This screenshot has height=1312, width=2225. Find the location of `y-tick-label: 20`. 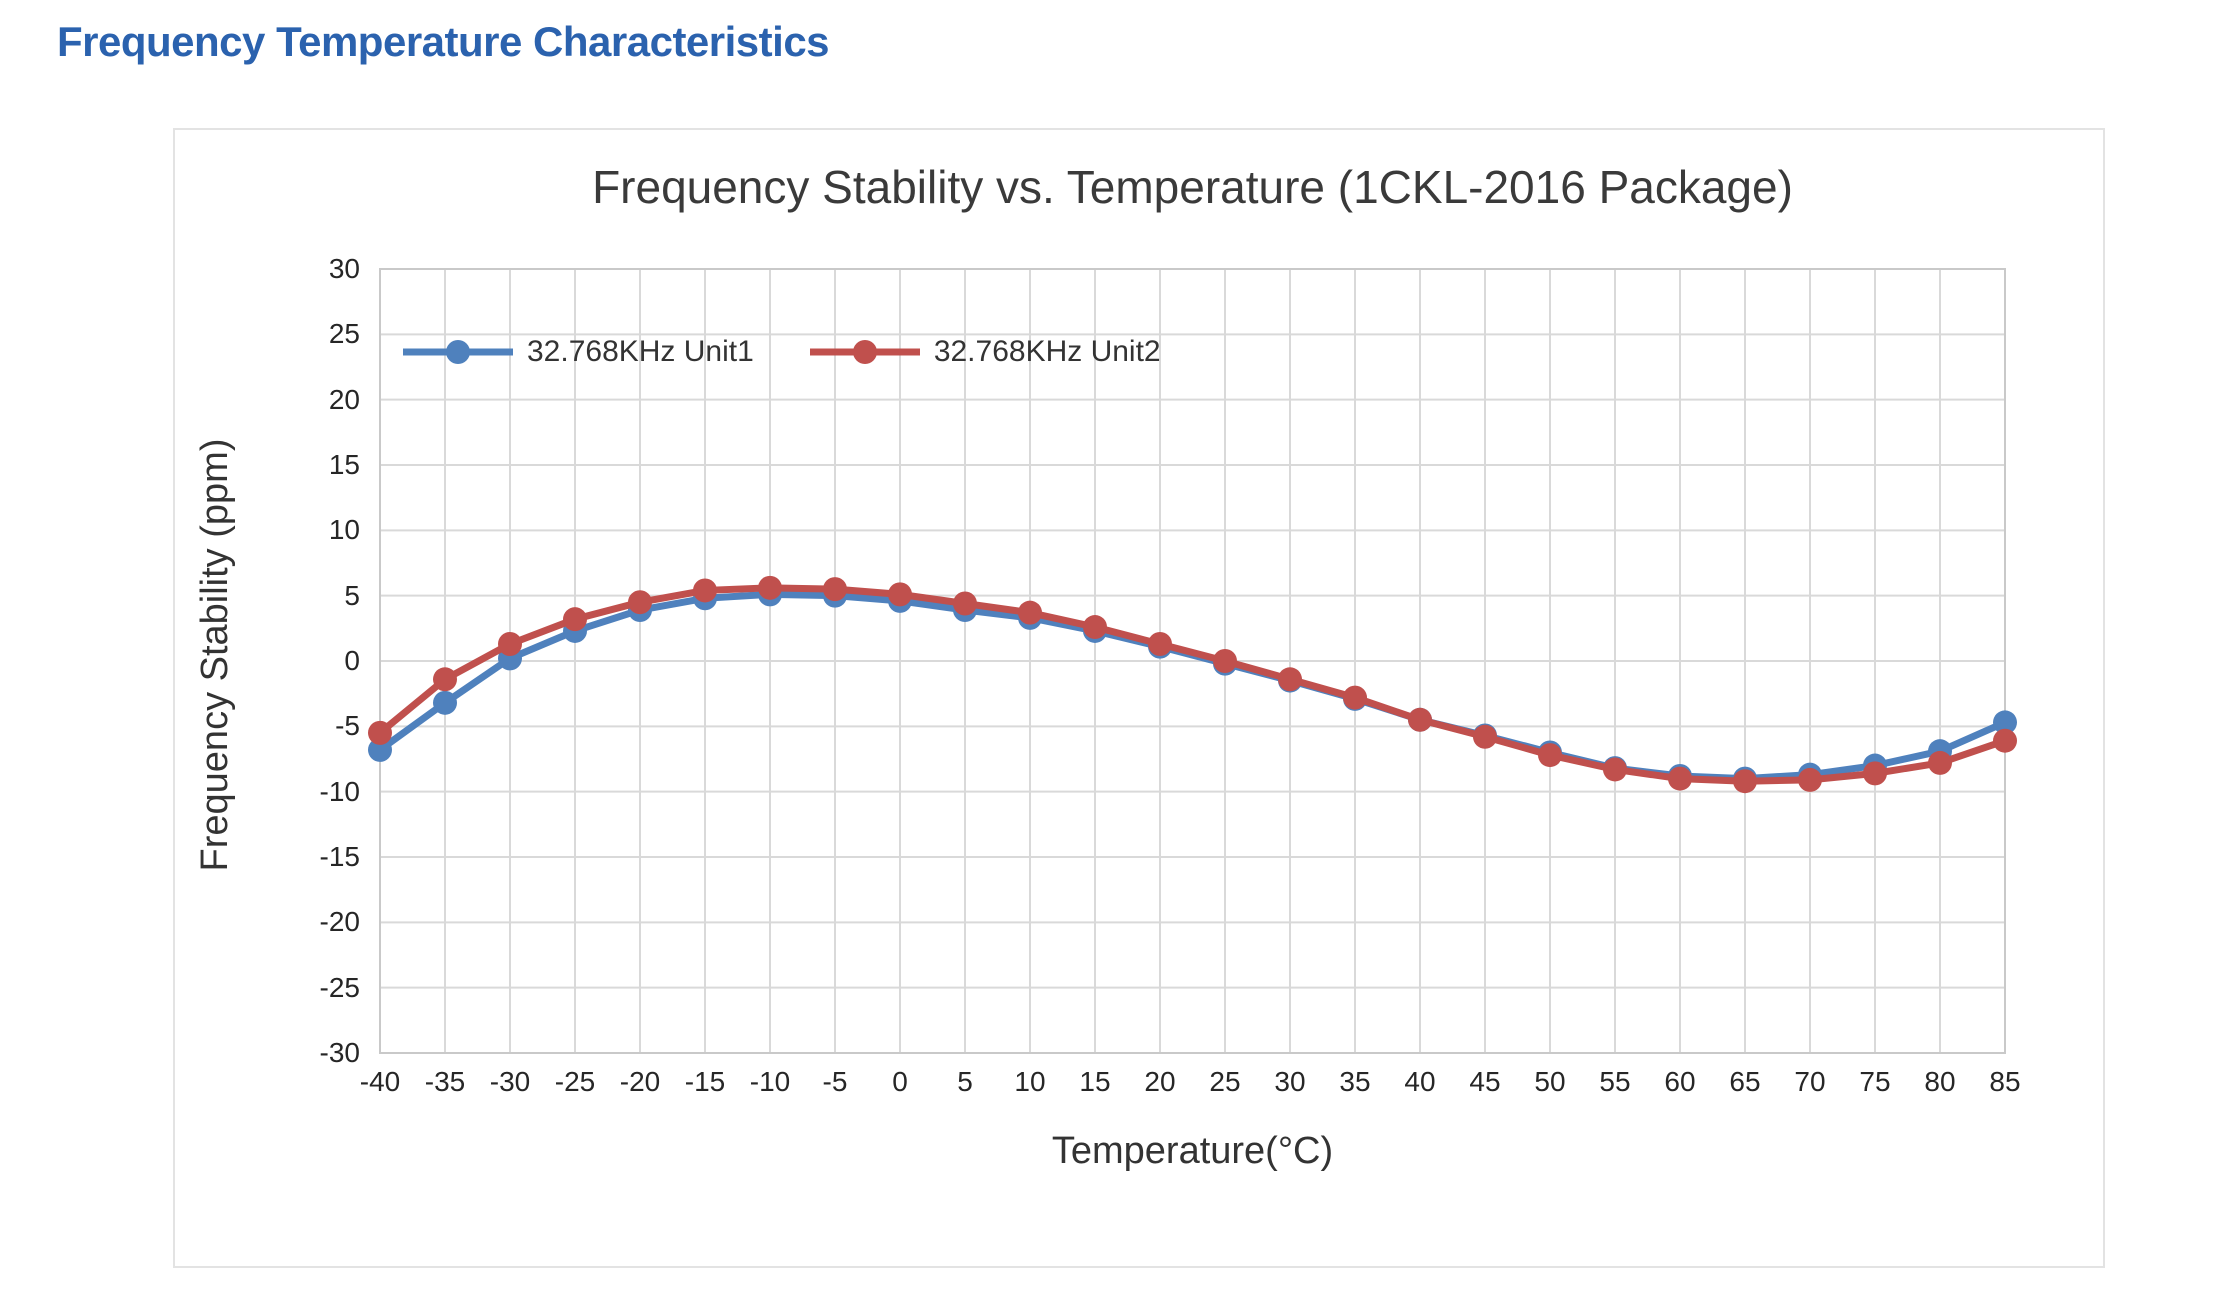

y-tick-label: 20 is located at coordinates (344, 399).